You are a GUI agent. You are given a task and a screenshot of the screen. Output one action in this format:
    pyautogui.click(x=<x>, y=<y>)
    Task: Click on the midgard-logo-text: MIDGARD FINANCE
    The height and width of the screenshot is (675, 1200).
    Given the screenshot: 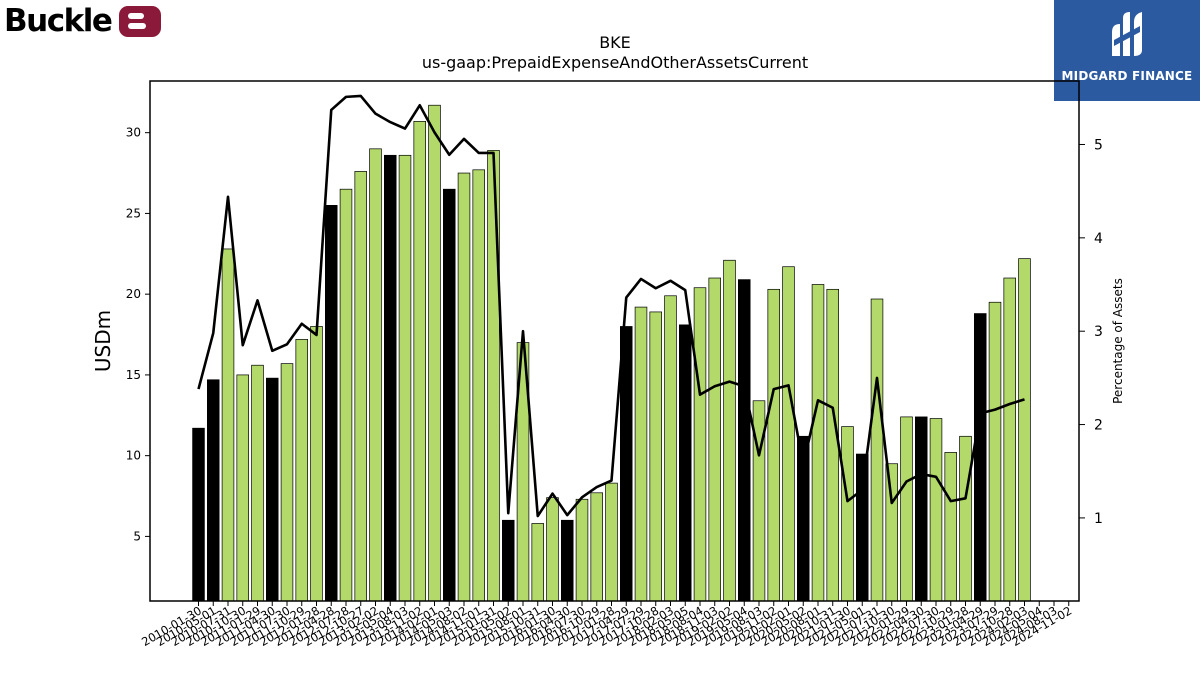 What is the action you would take?
    pyautogui.click(x=1127, y=76)
    